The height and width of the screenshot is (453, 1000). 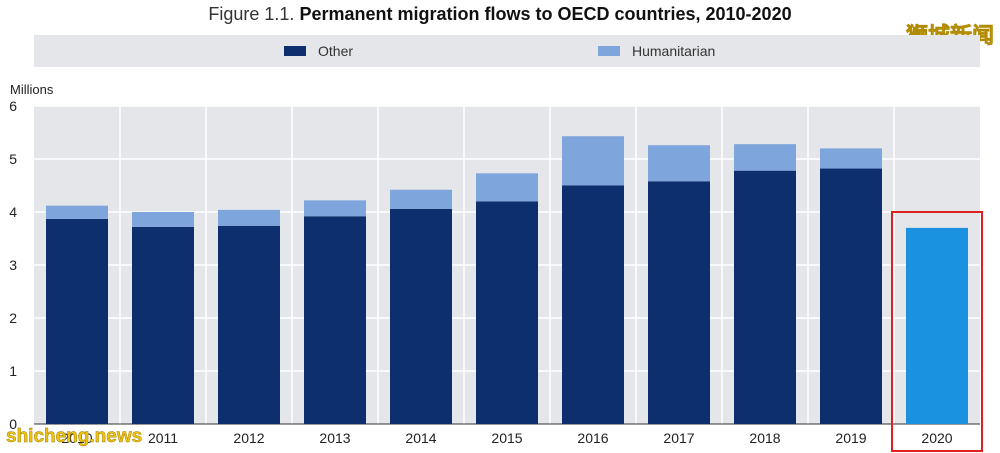 I want to click on bar-other-2014, so click(x=421, y=316).